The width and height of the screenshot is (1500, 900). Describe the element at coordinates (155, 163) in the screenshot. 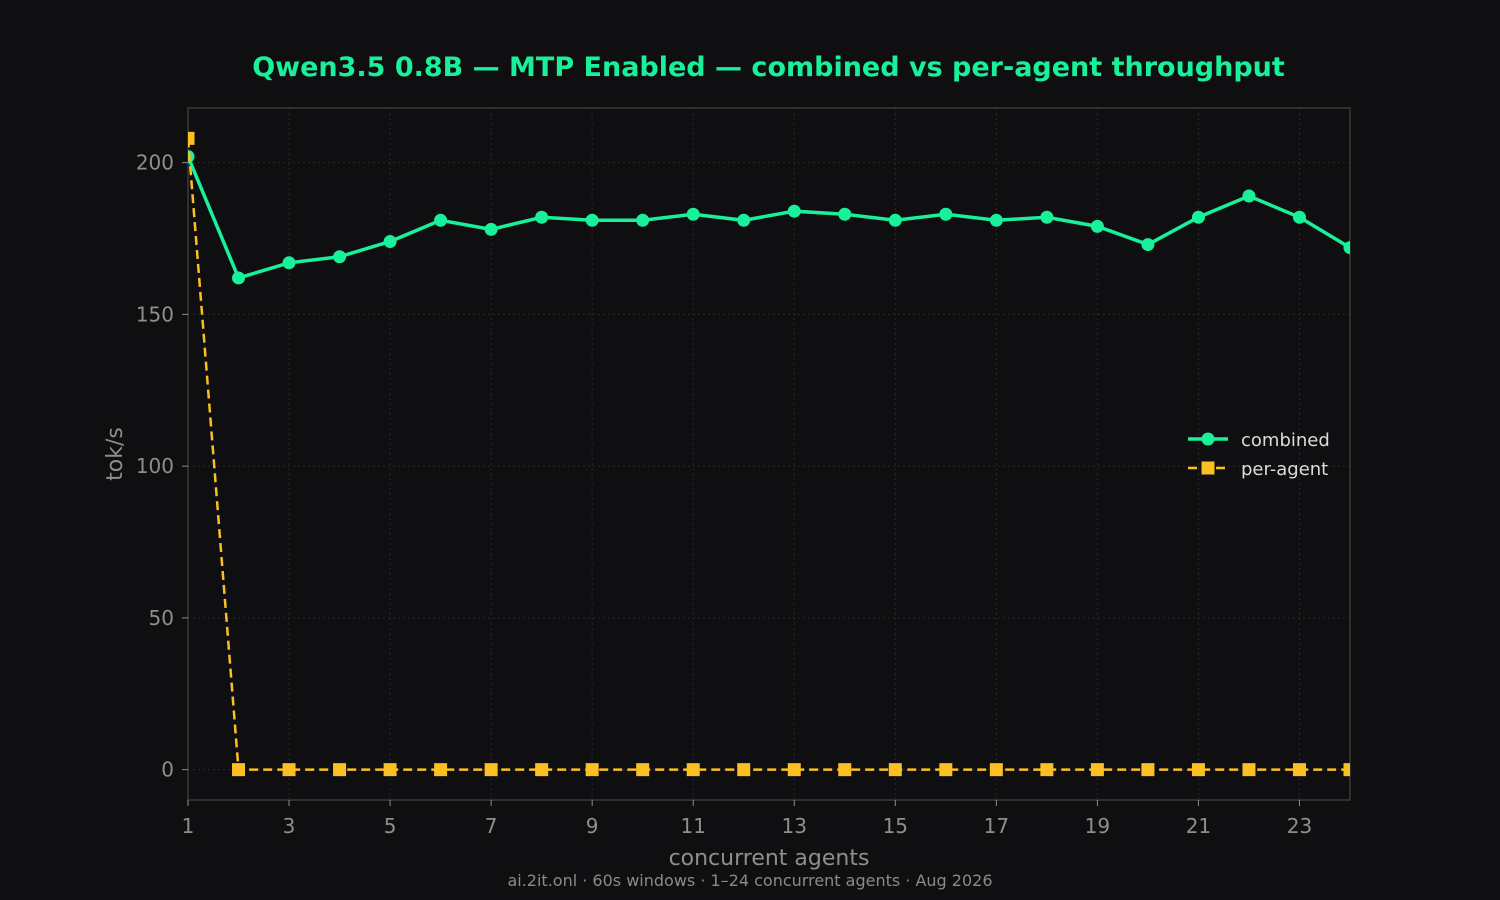

I see `y-tick-label: 200` at that location.